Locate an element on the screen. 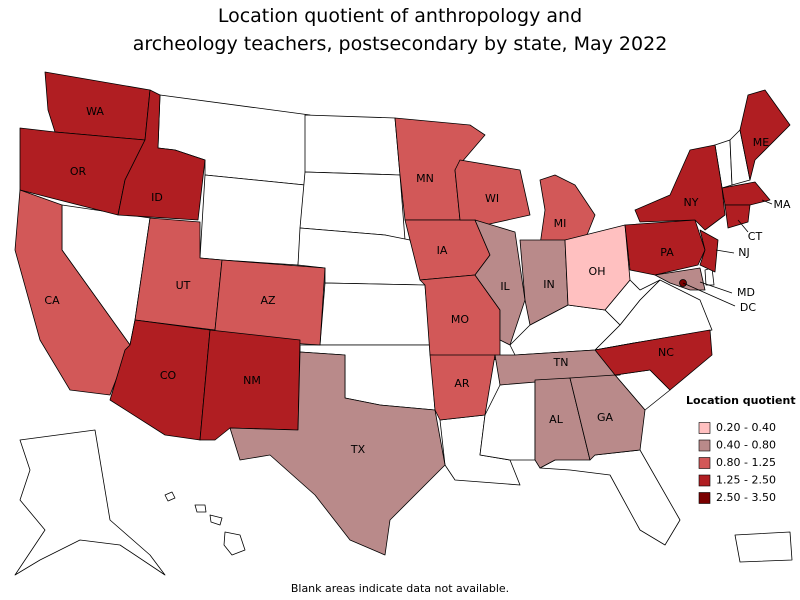  state-label: NY is located at coordinates (691, 202).